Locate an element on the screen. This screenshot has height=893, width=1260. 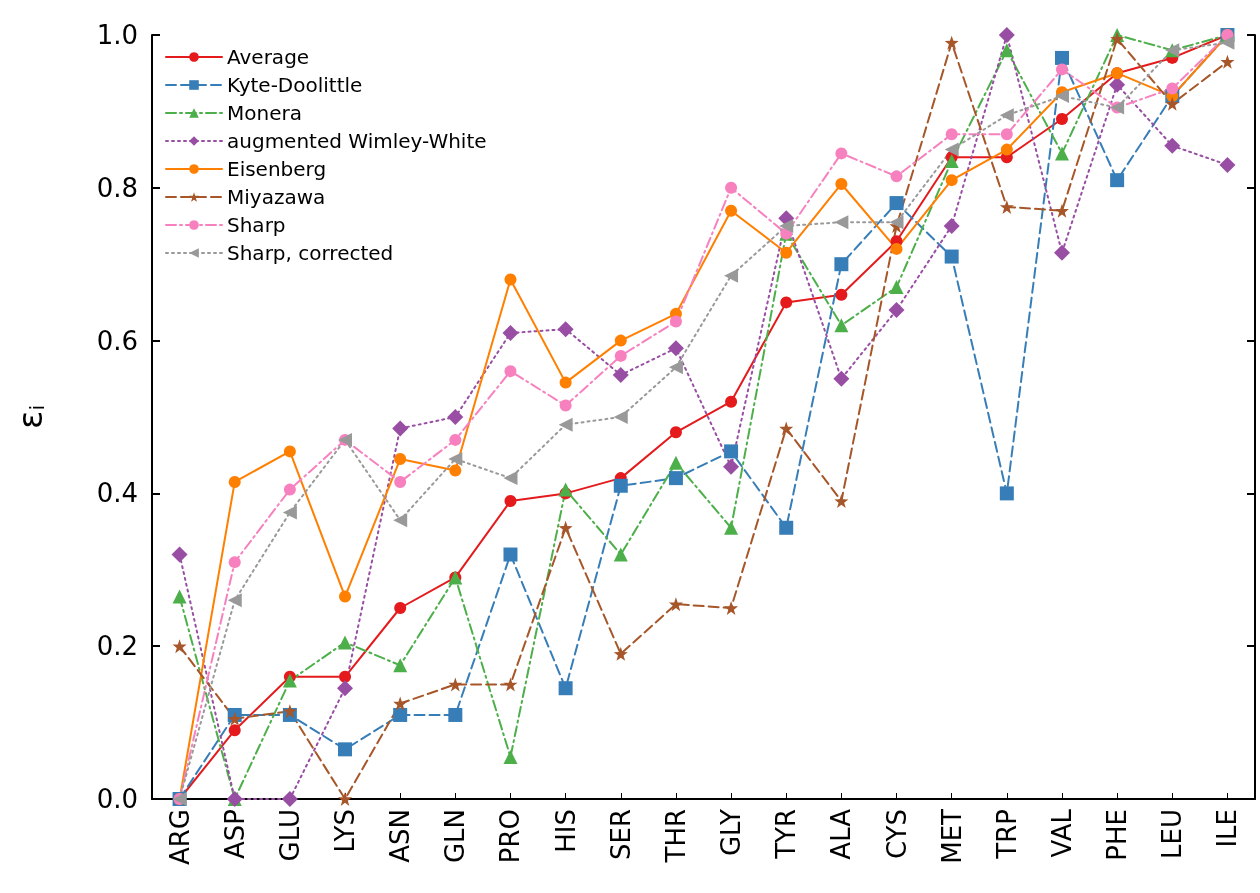
y-tick-label: 0.2 is located at coordinates (117, 646).